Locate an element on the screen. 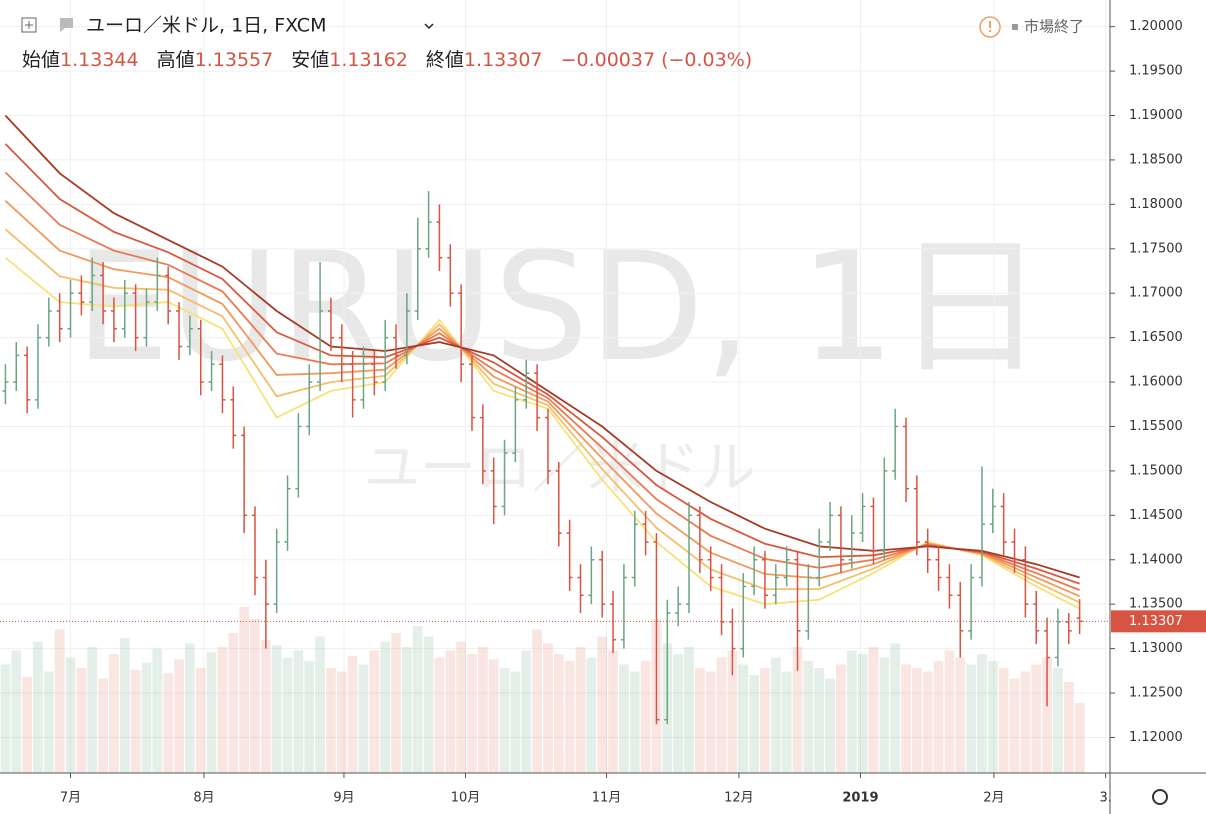 The image size is (1206, 814). y-tick-label: 1.19000 is located at coordinates (1156, 115).